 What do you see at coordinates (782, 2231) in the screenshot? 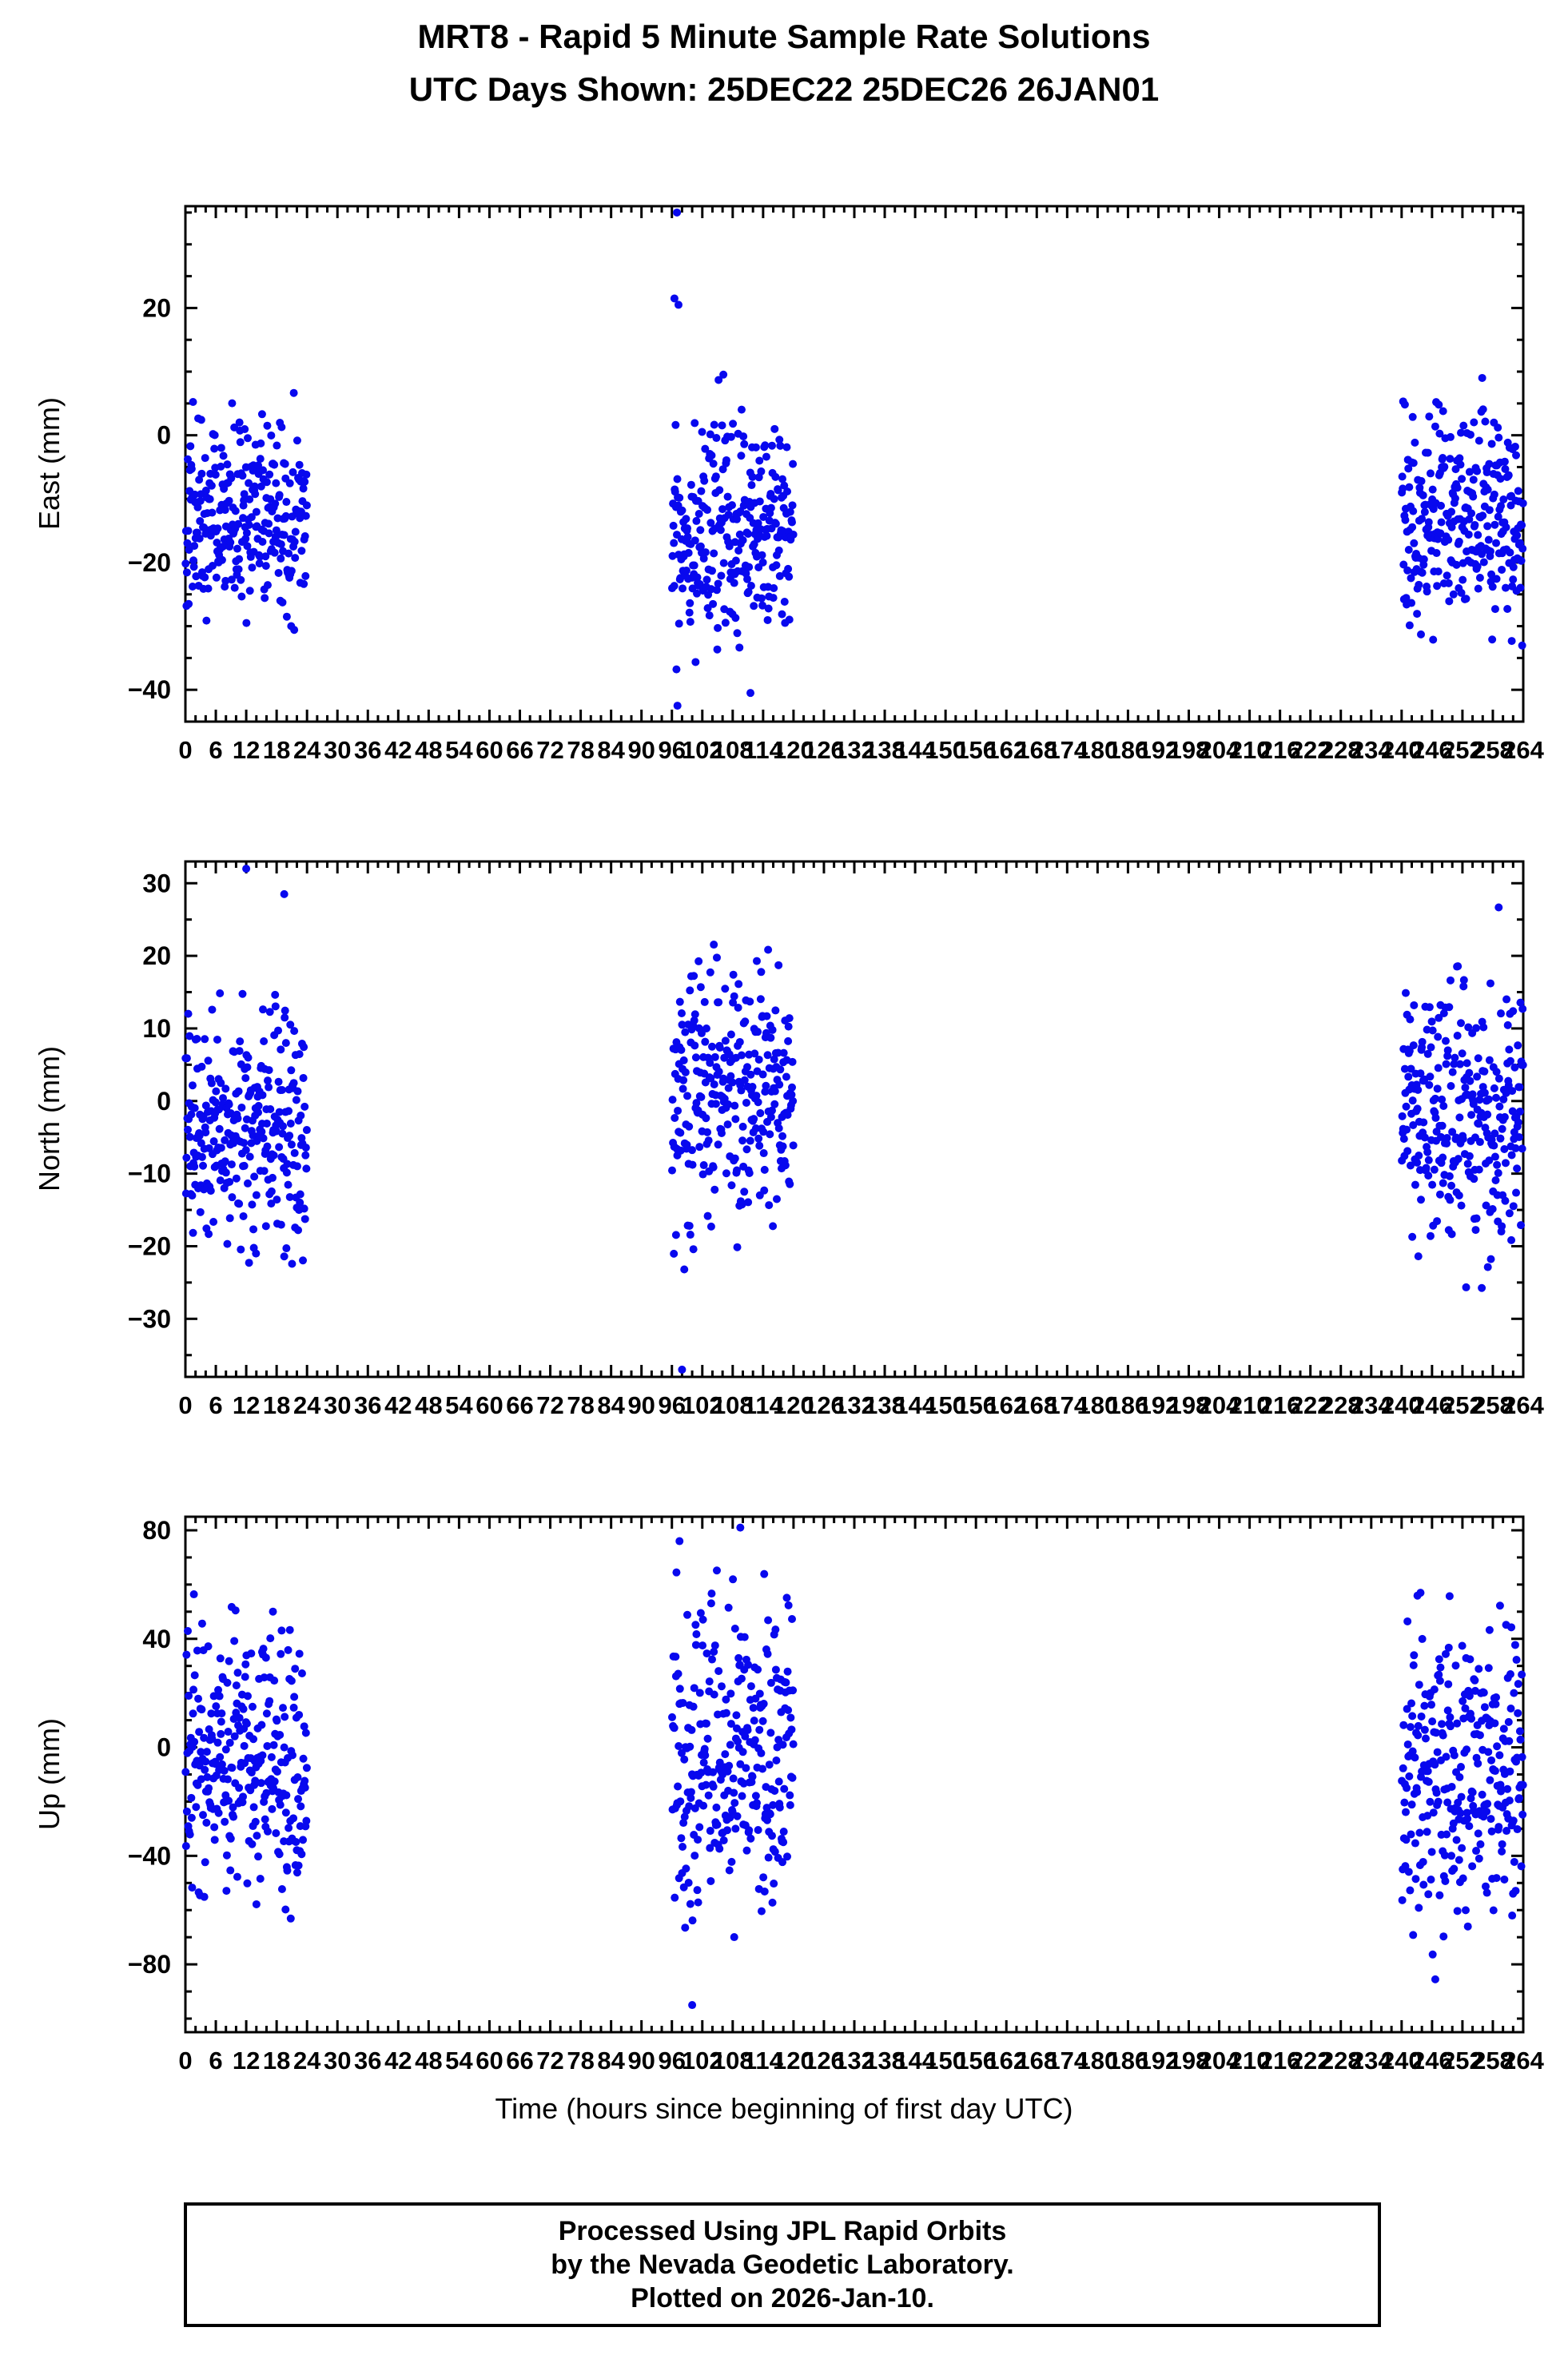
I see `footer-line-1: Processed Using JPL Rapid Orbits` at bounding box center [782, 2231].